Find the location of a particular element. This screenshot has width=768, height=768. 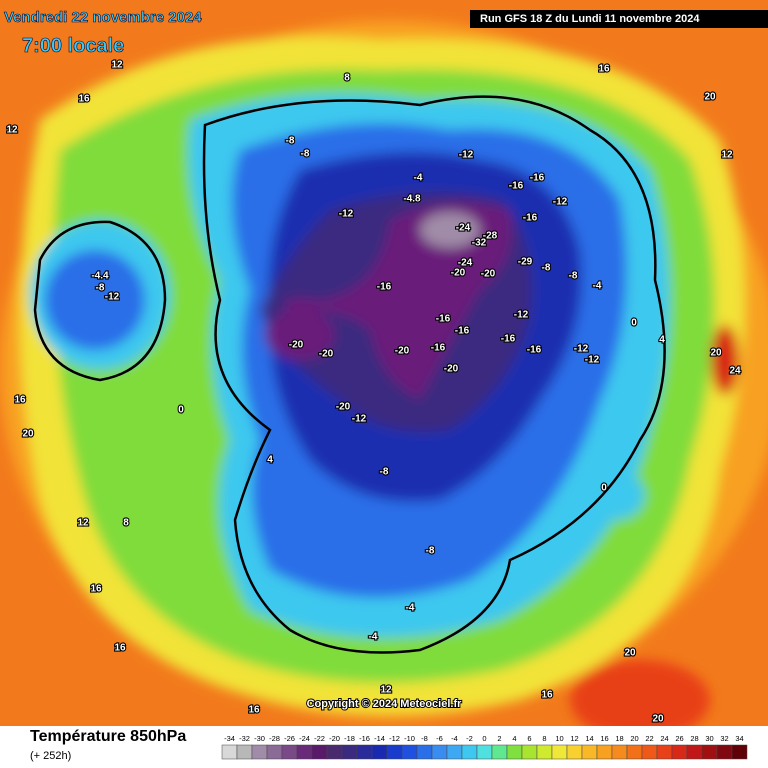

run-box is located at coordinates (619, 19).